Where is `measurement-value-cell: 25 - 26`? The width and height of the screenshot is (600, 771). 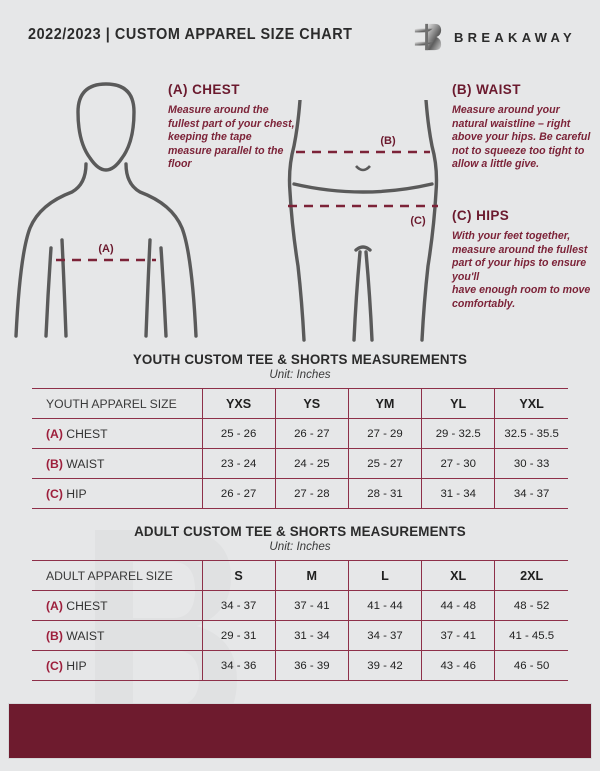 measurement-value-cell: 25 - 26 is located at coordinates (239, 433).